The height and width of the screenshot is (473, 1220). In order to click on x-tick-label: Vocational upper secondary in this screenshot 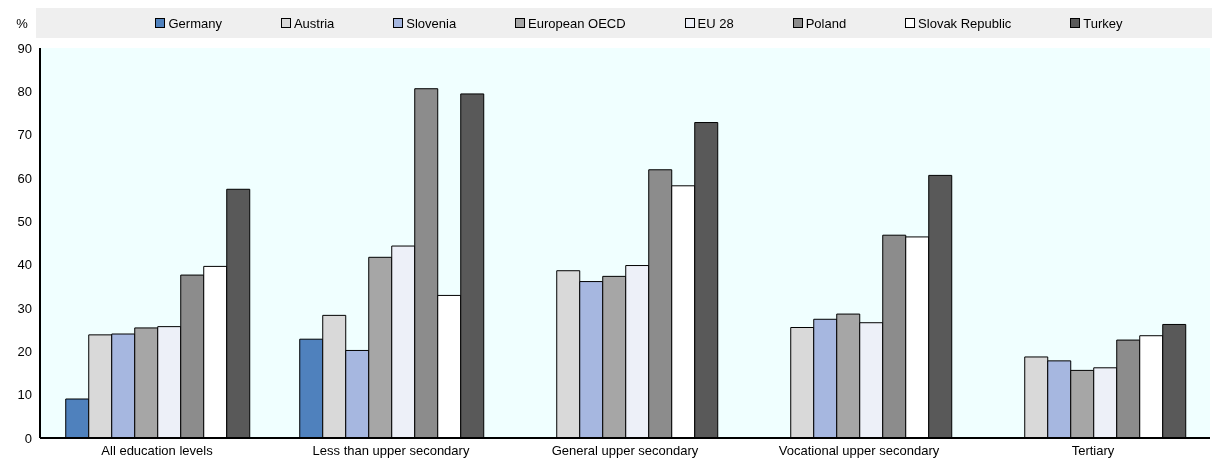, I will do `click(859, 451)`.